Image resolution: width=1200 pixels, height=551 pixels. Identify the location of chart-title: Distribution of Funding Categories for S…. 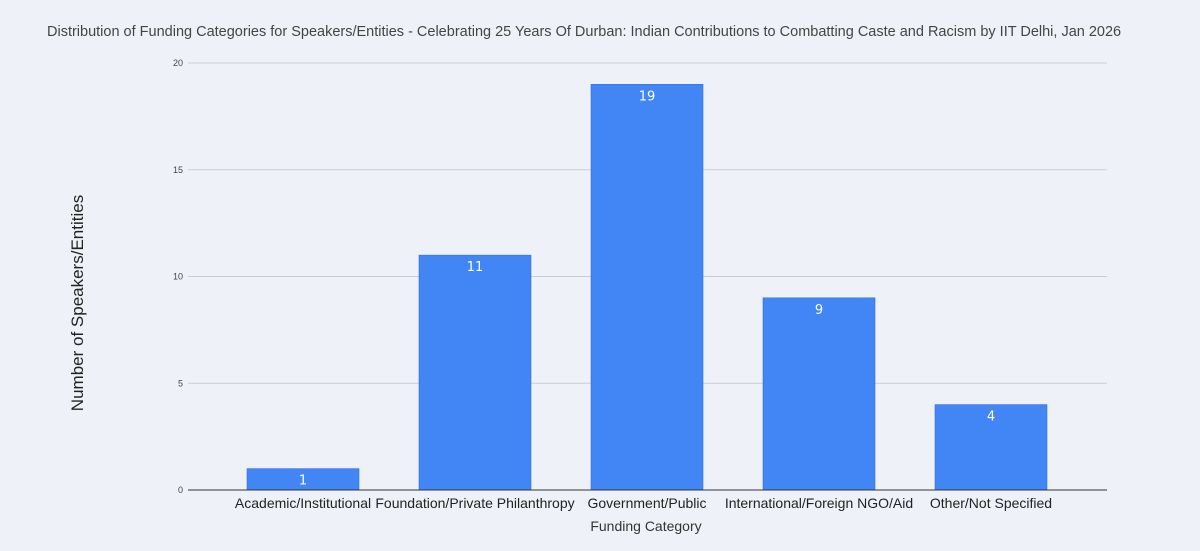
(584, 32).